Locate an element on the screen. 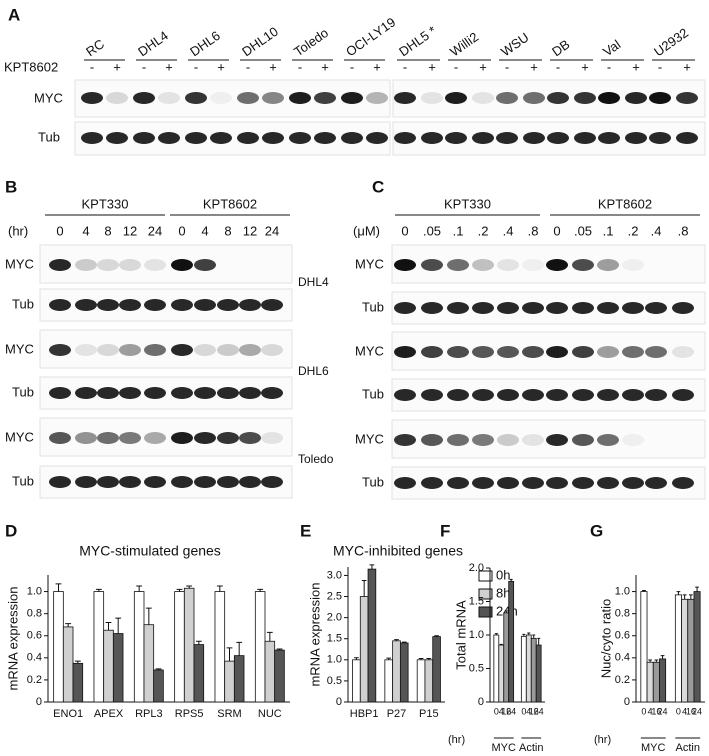 Image resolution: width=709 pixels, height=756 pixels. y-tick-label: 0 is located at coordinates (339, 702).